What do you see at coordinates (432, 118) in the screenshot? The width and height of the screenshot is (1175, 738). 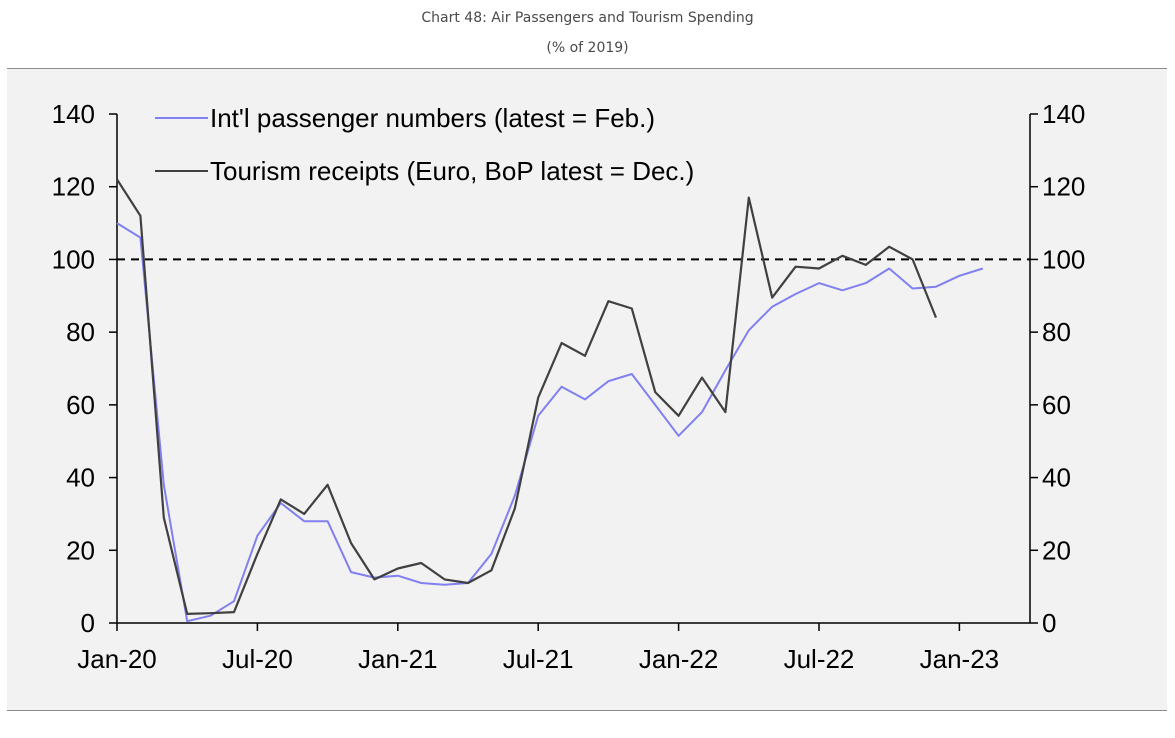 I see `legend-label-1: Int'l passenger numbers (latest = Feb.)` at bounding box center [432, 118].